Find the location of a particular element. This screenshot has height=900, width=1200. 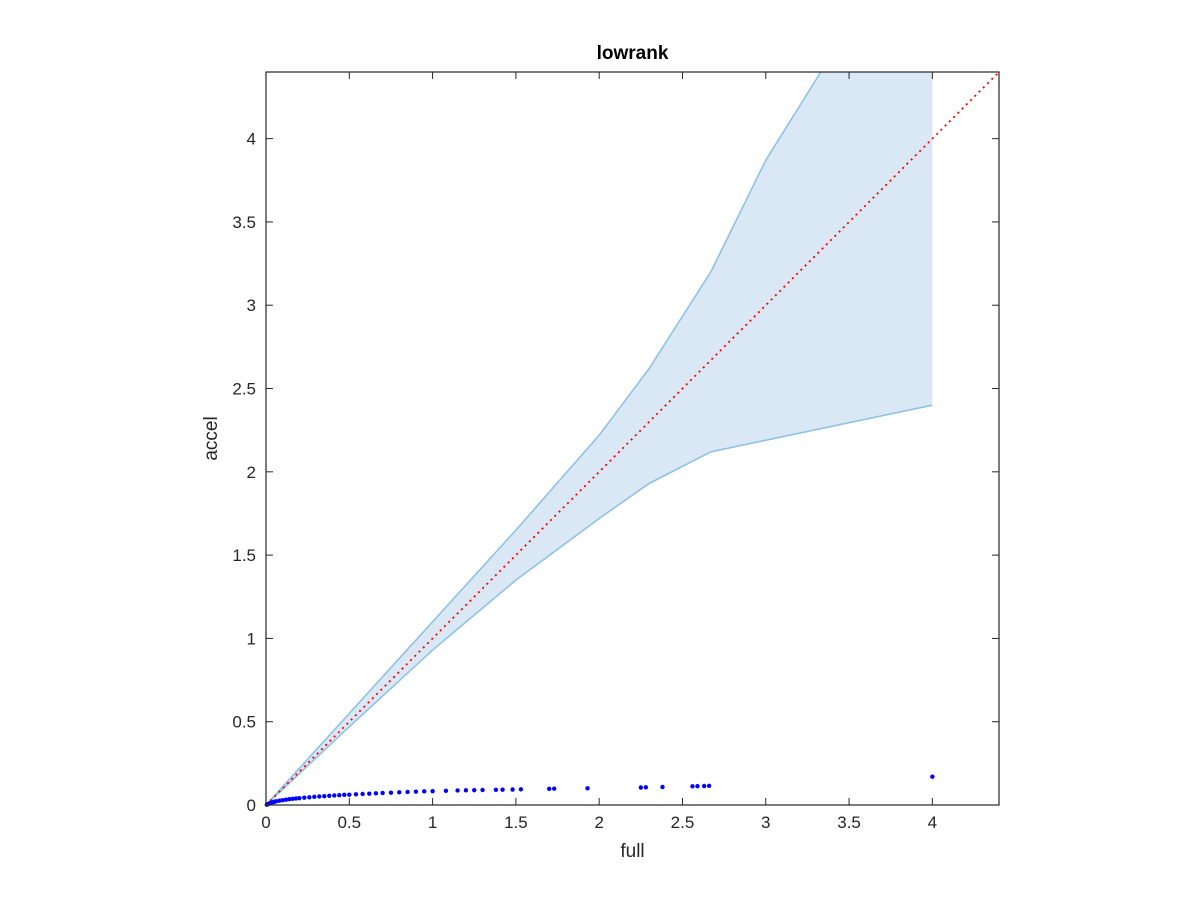

y-tick-label: 1.5 is located at coordinates (244, 555).